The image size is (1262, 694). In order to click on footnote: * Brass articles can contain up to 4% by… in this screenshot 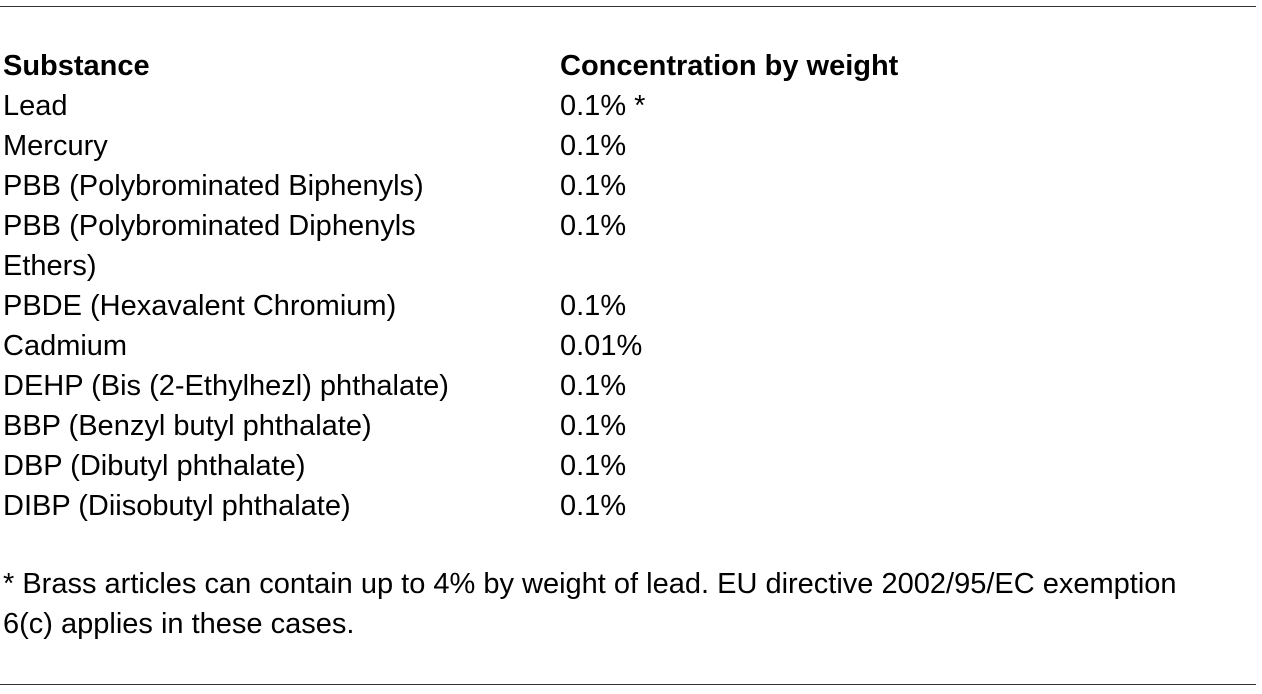, I will do `click(590, 604)`.